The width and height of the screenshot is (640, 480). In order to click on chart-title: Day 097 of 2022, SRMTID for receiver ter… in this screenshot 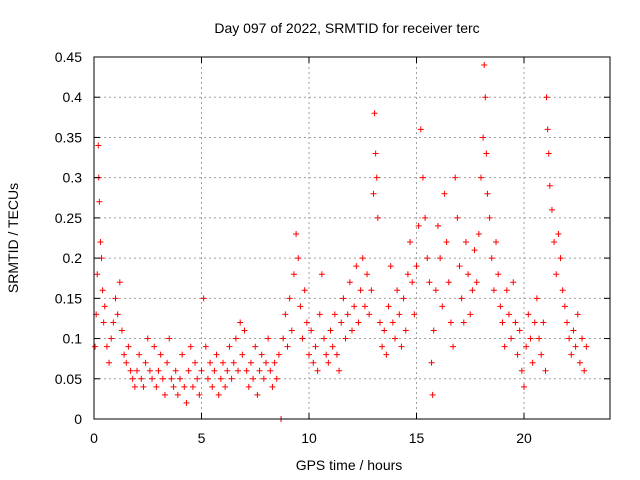, I will do `click(346, 28)`.